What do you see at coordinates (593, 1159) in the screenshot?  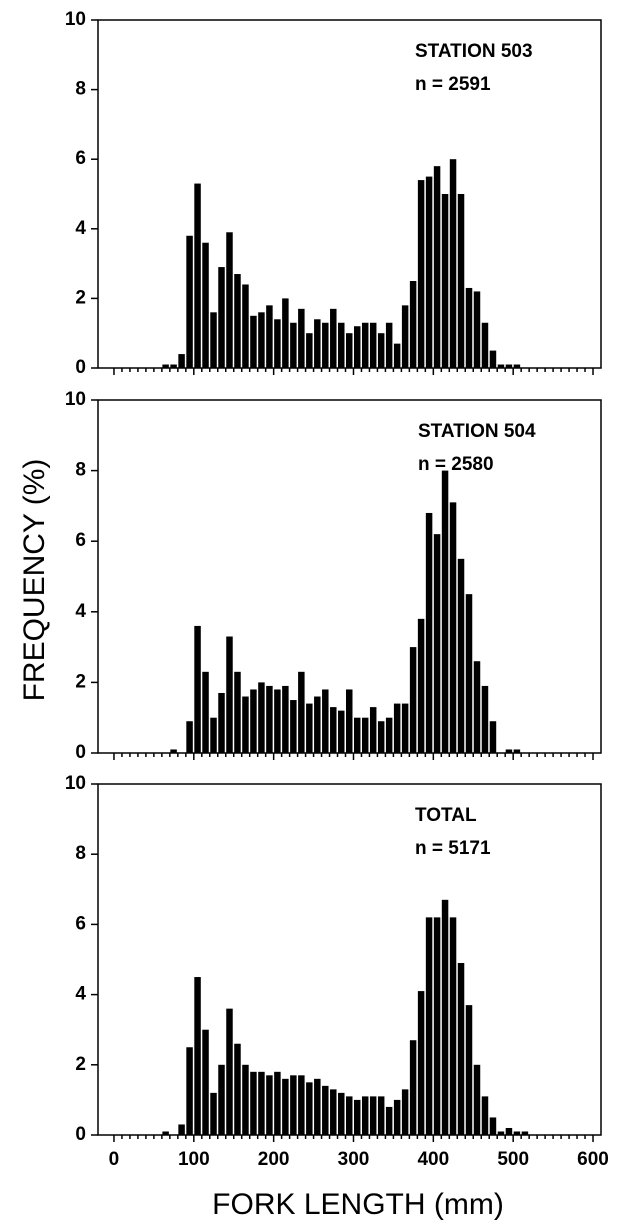 I see `x-tick-label: 600` at bounding box center [593, 1159].